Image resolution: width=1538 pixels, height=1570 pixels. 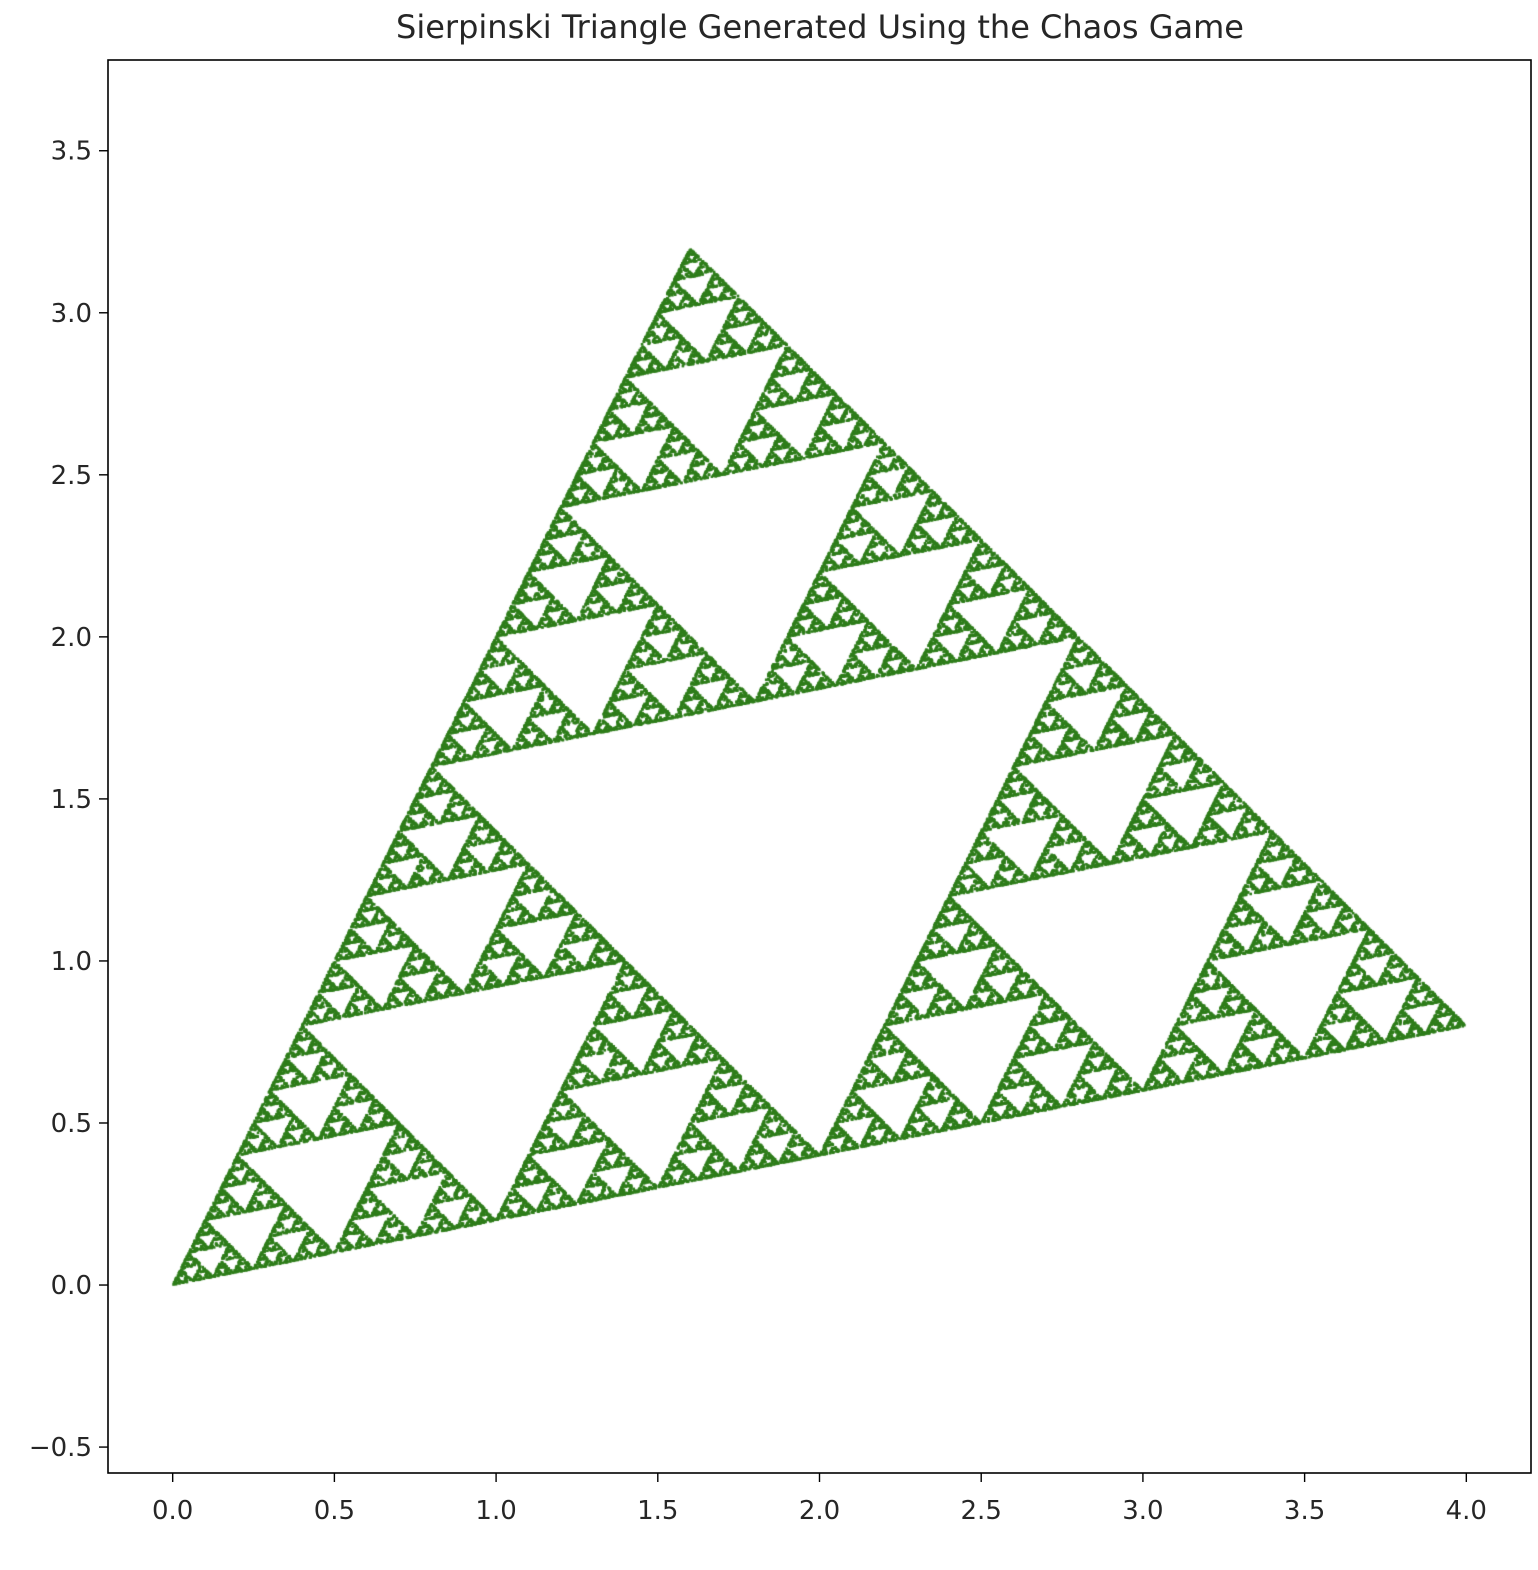 What do you see at coordinates (495, 1511) in the screenshot?
I see `x-tick-label: 1.0` at bounding box center [495, 1511].